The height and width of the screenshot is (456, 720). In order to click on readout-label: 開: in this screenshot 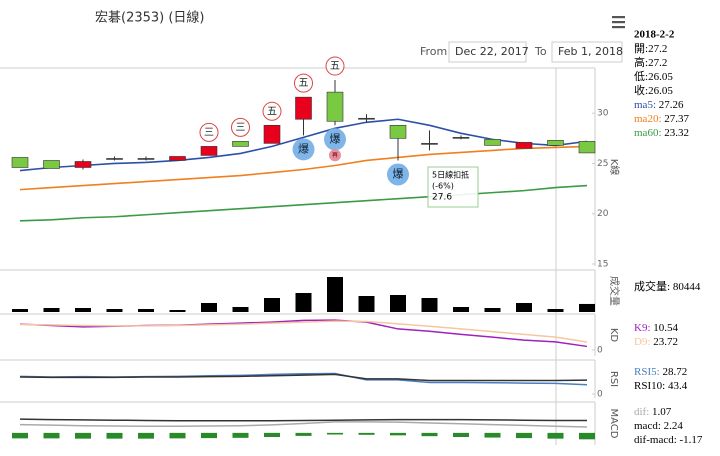, I will do `click(641, 48)`.